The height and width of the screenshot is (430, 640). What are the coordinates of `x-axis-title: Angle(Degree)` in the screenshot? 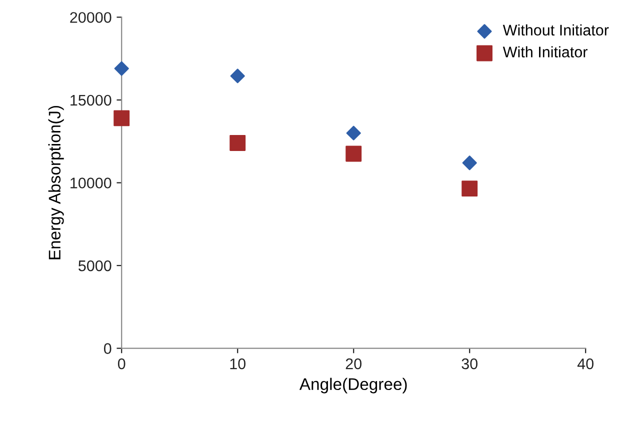 It's located at (353, 386).